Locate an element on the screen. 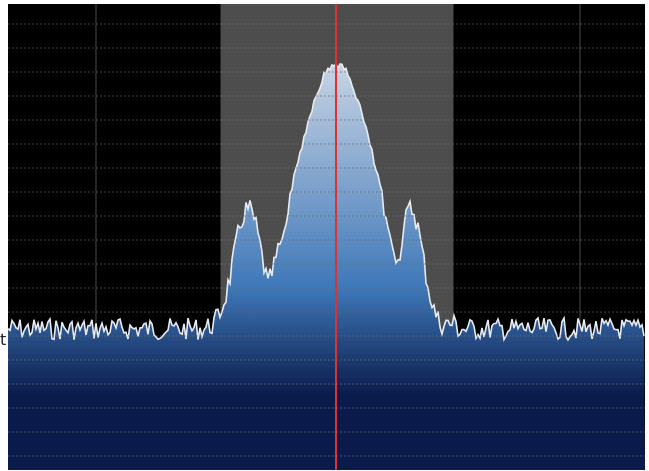  edge-label: t is located at coordinates (3, 339).